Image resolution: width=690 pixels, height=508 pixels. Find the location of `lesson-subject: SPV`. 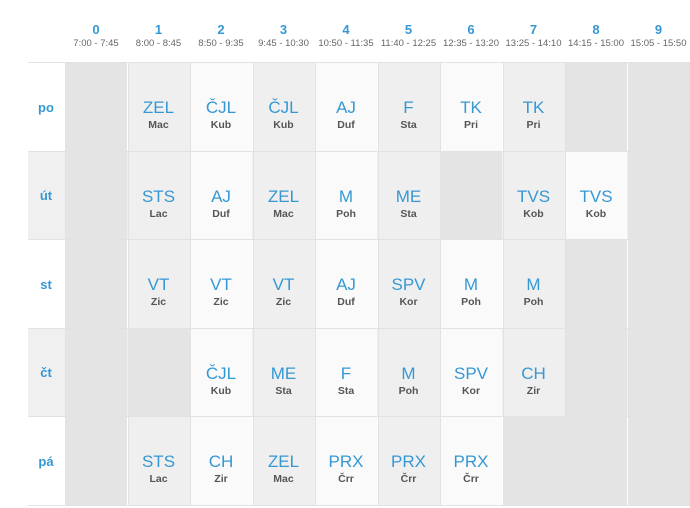

lesson-subject: SPV is located at coordinates (471, 373).